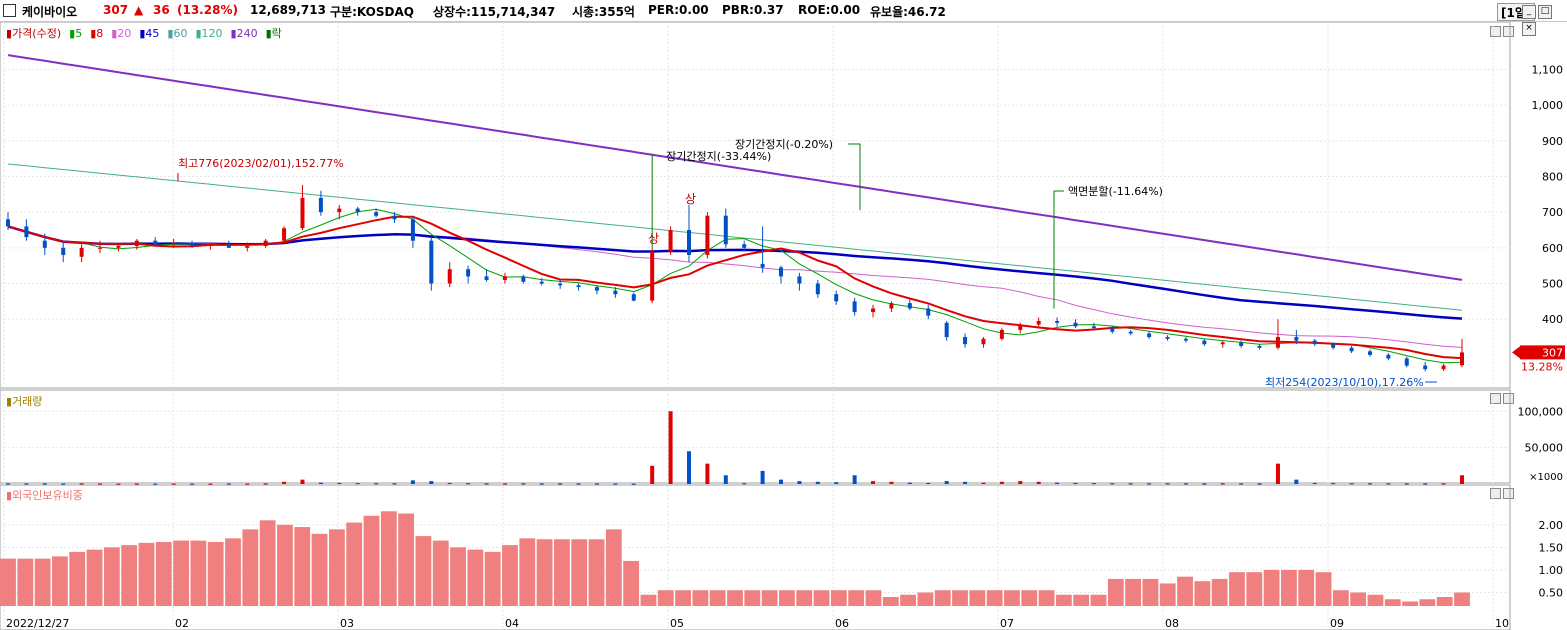  What do you see at coordinates (1551, 570) in the screenshot?
I see `foreign-y-tick-label: 1.00` at bounding box center [1551, 570].